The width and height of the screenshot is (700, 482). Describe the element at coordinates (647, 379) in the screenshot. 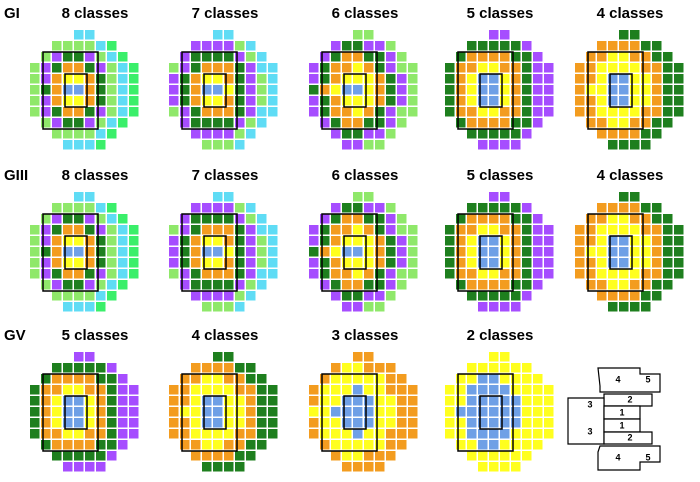

I see `legend-label: 5` at that location.